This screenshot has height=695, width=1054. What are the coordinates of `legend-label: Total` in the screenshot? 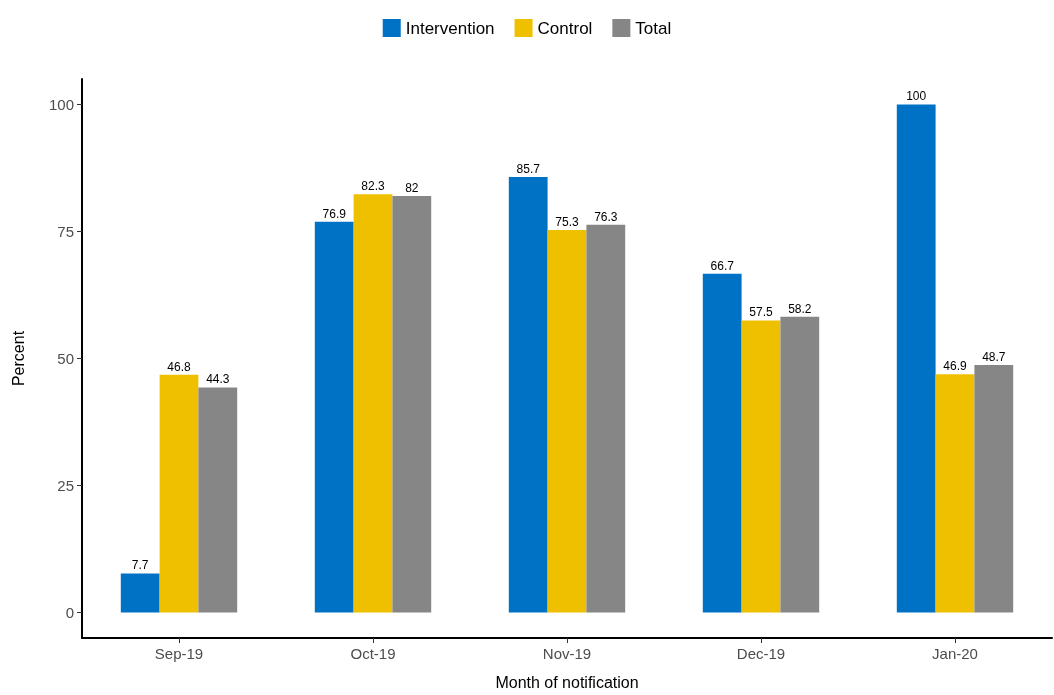 It's located at (653, 28).